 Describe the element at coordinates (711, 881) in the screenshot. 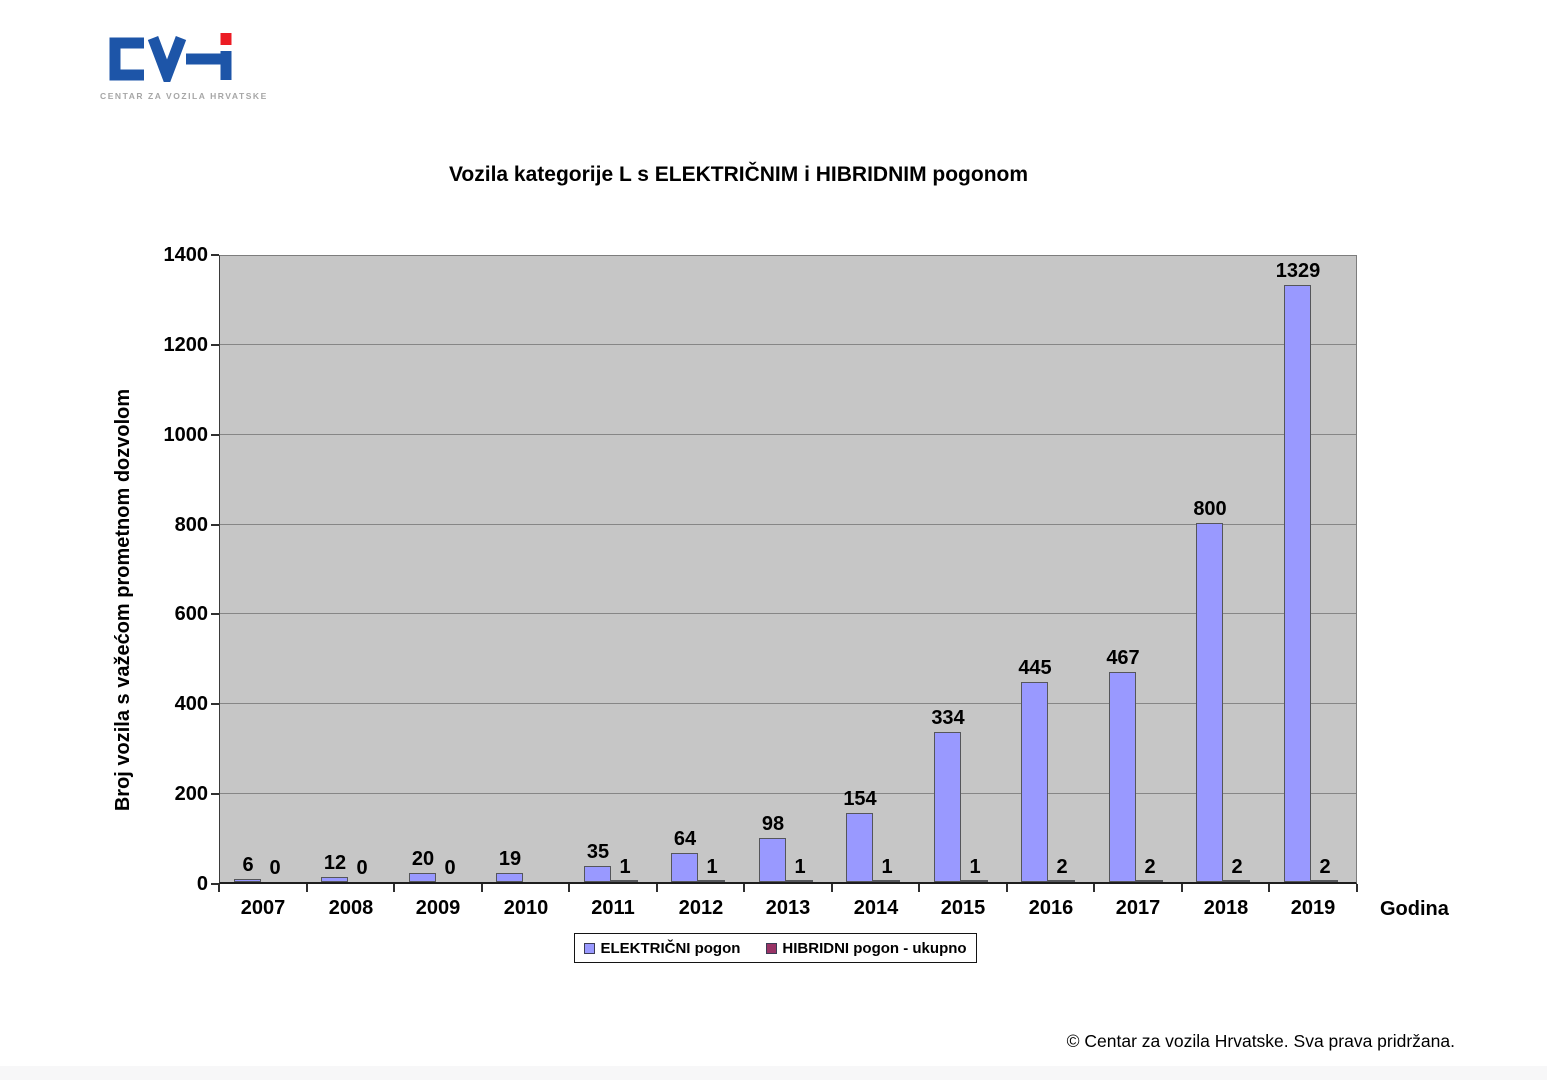

I see `bar-hibridni-2012` at that location.